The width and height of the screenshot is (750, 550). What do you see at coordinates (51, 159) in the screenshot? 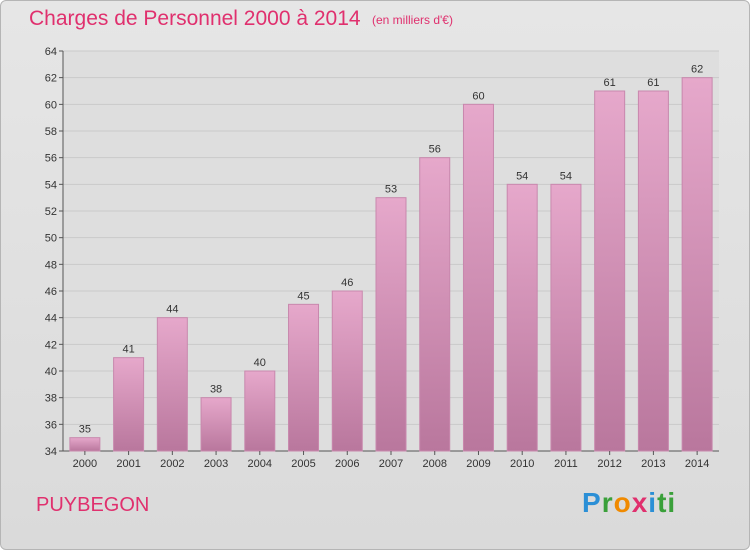
I see `y-tick-label: 56` at bounding box center [51, 159].